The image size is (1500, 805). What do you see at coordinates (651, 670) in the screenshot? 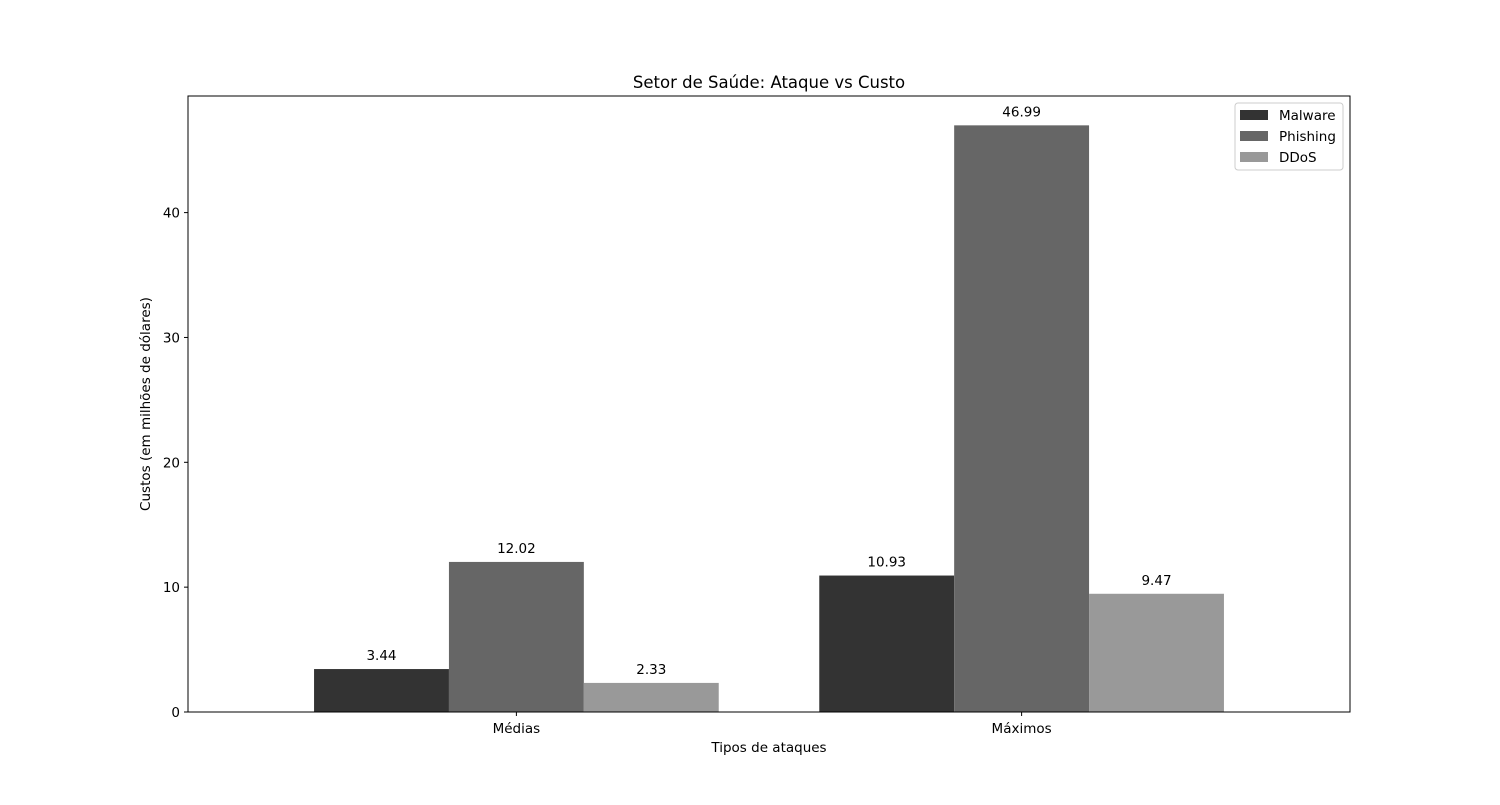
I see `value-label-ddos-0: 2.33` at bounding box center [651, 670].